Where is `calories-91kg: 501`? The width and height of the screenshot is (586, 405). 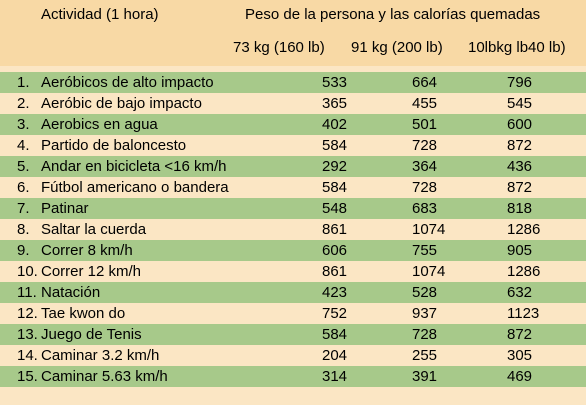
calories-91kg: 501 is located at coordinates (424, 124).